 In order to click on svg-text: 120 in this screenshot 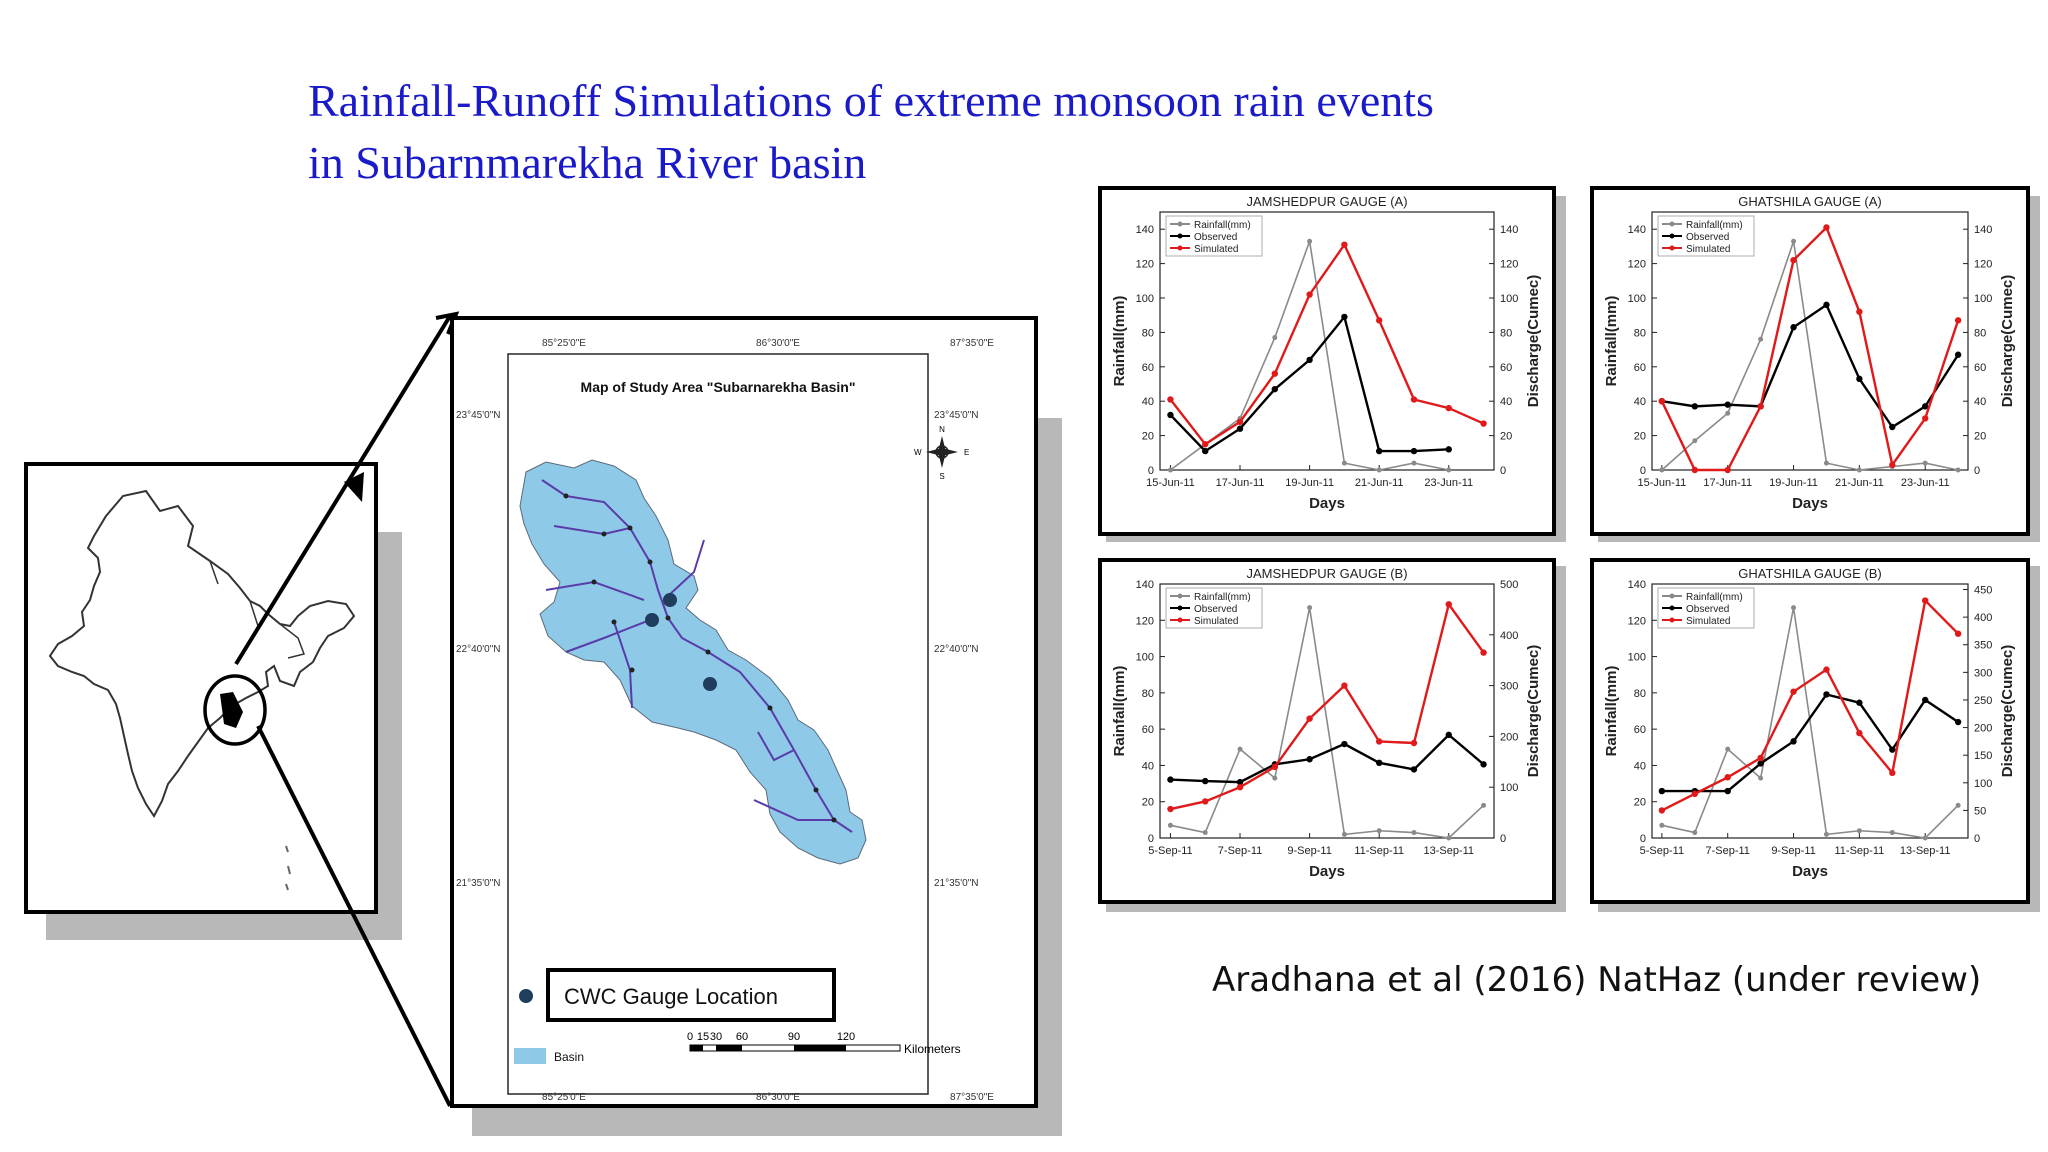, I will do `click(846, 1037)`.